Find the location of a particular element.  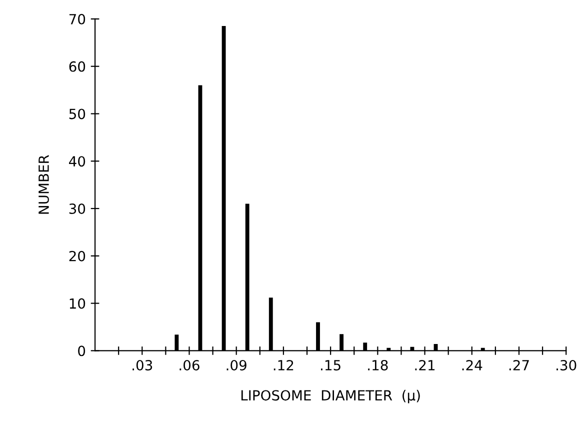

x-axis-title: LIPOSOME DIAMETER (μ) is located at coordinates (330, 397).